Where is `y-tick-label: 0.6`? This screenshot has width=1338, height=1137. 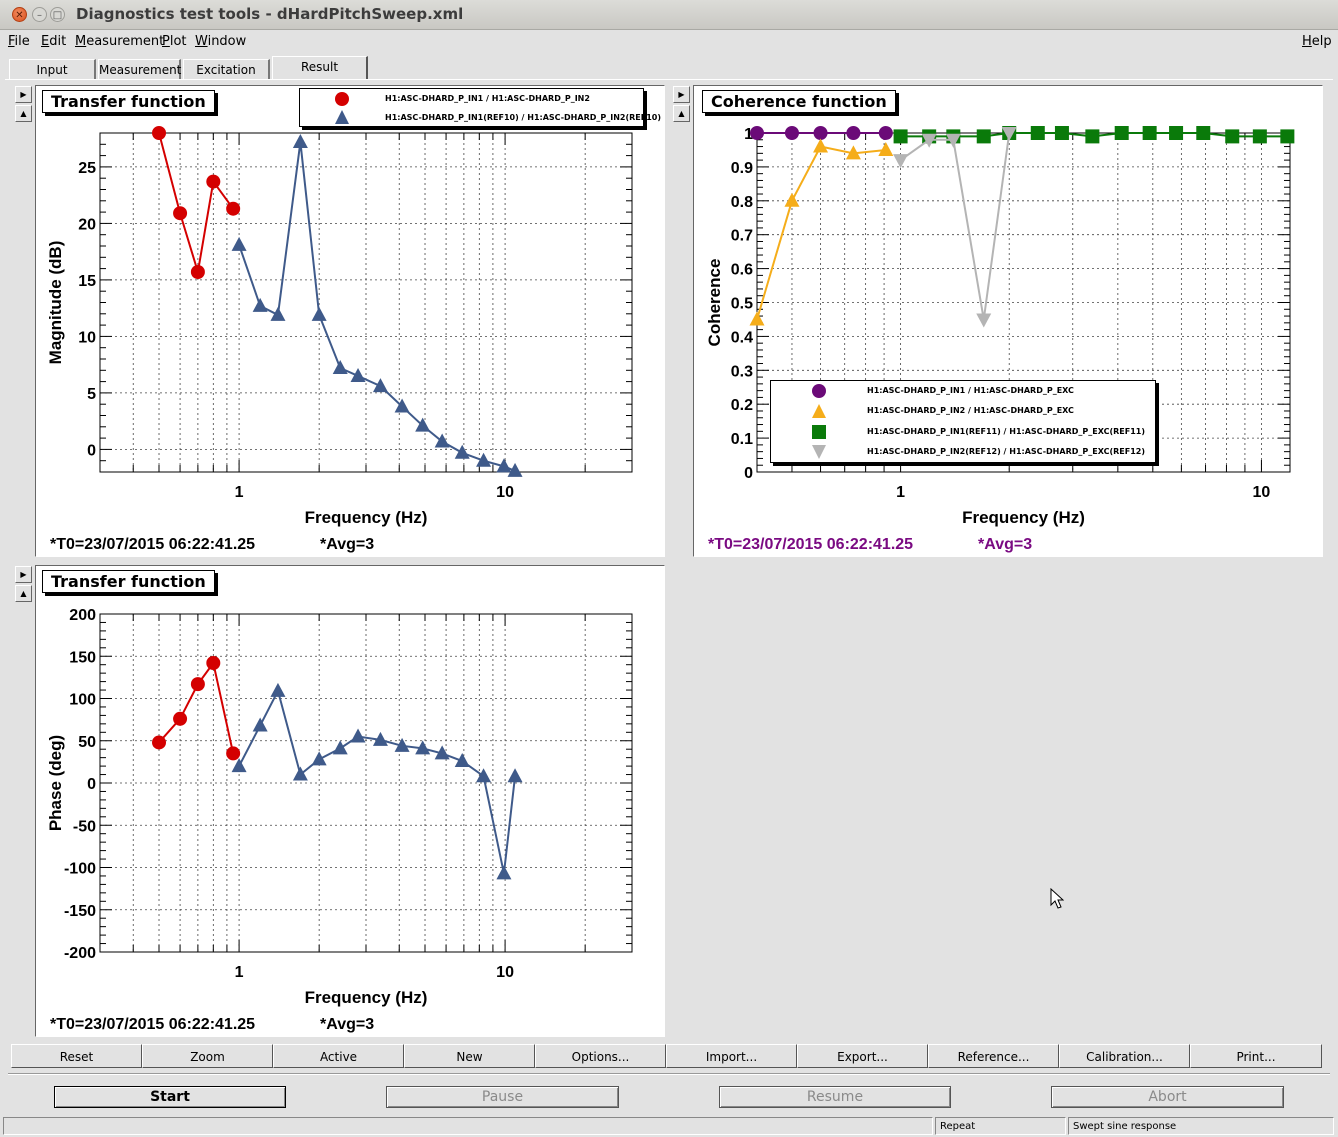
y-tick-label: 0.6 is located at coordinates (742, 270).